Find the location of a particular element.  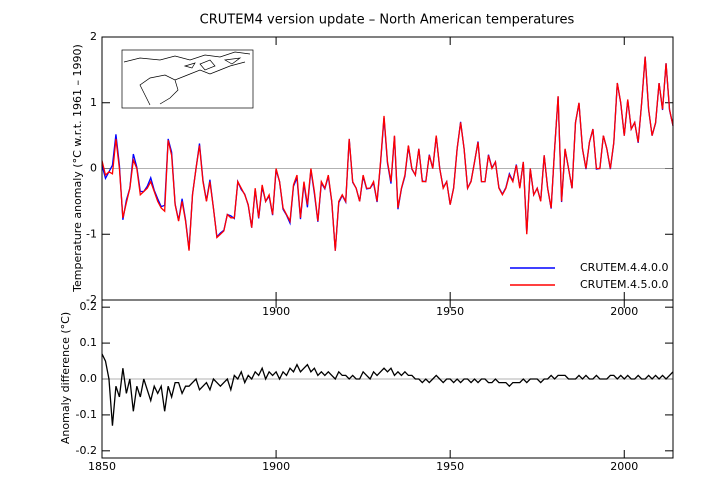

y-tick-label: 0 is located at coordinates (93, 168).